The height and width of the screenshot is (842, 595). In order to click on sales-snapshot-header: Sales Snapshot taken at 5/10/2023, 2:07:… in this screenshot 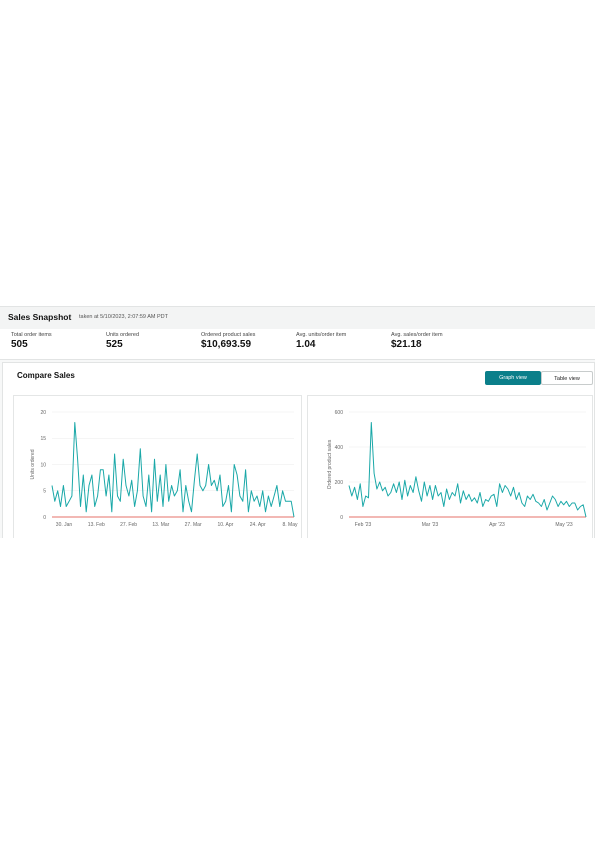, I will do `click(297, 318)`.